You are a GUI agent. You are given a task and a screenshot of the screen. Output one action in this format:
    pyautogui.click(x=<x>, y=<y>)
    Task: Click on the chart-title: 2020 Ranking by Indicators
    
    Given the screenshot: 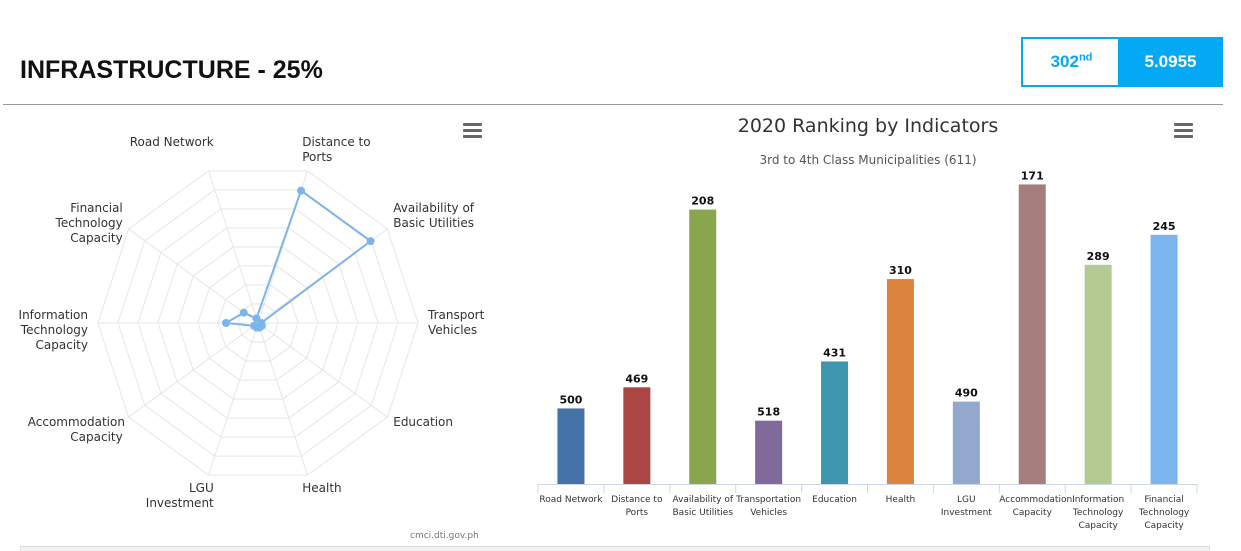 What is the action you would take?
    pyautogui.click(x=868, y=126)
    